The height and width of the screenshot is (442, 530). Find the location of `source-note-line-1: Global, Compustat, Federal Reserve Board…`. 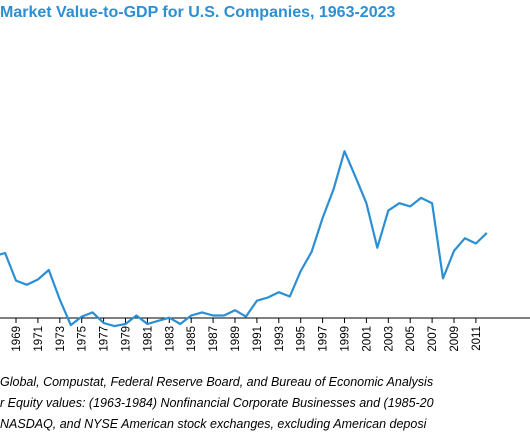

source-note-line-1: Global, Compustat, Federal Reserve Board… is located at coordinates (217, 382).